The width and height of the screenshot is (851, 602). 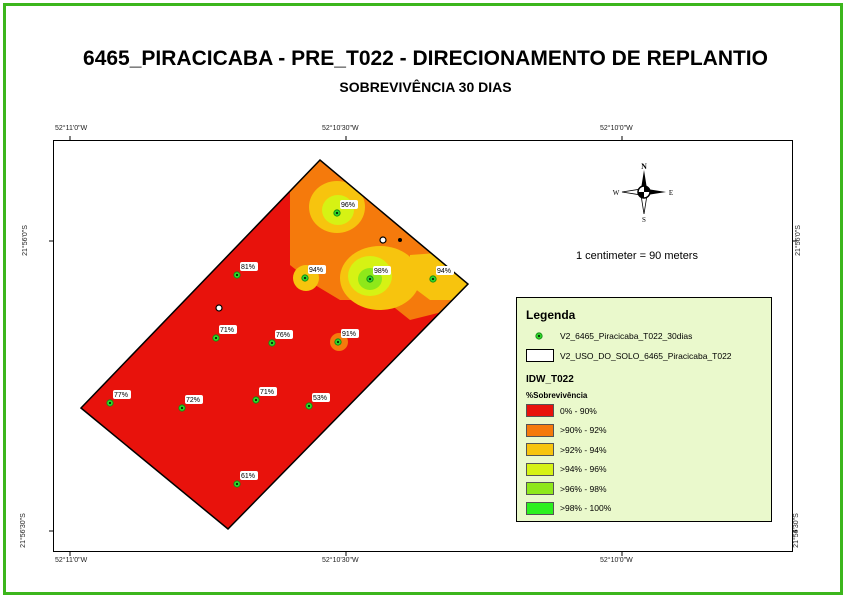 What do you see at coordinates (425, 87) in the screenshot?
I see `map-subtitle: SOBREVIVÊNCIA 30 DIAS` at bounding box center [425, 87].